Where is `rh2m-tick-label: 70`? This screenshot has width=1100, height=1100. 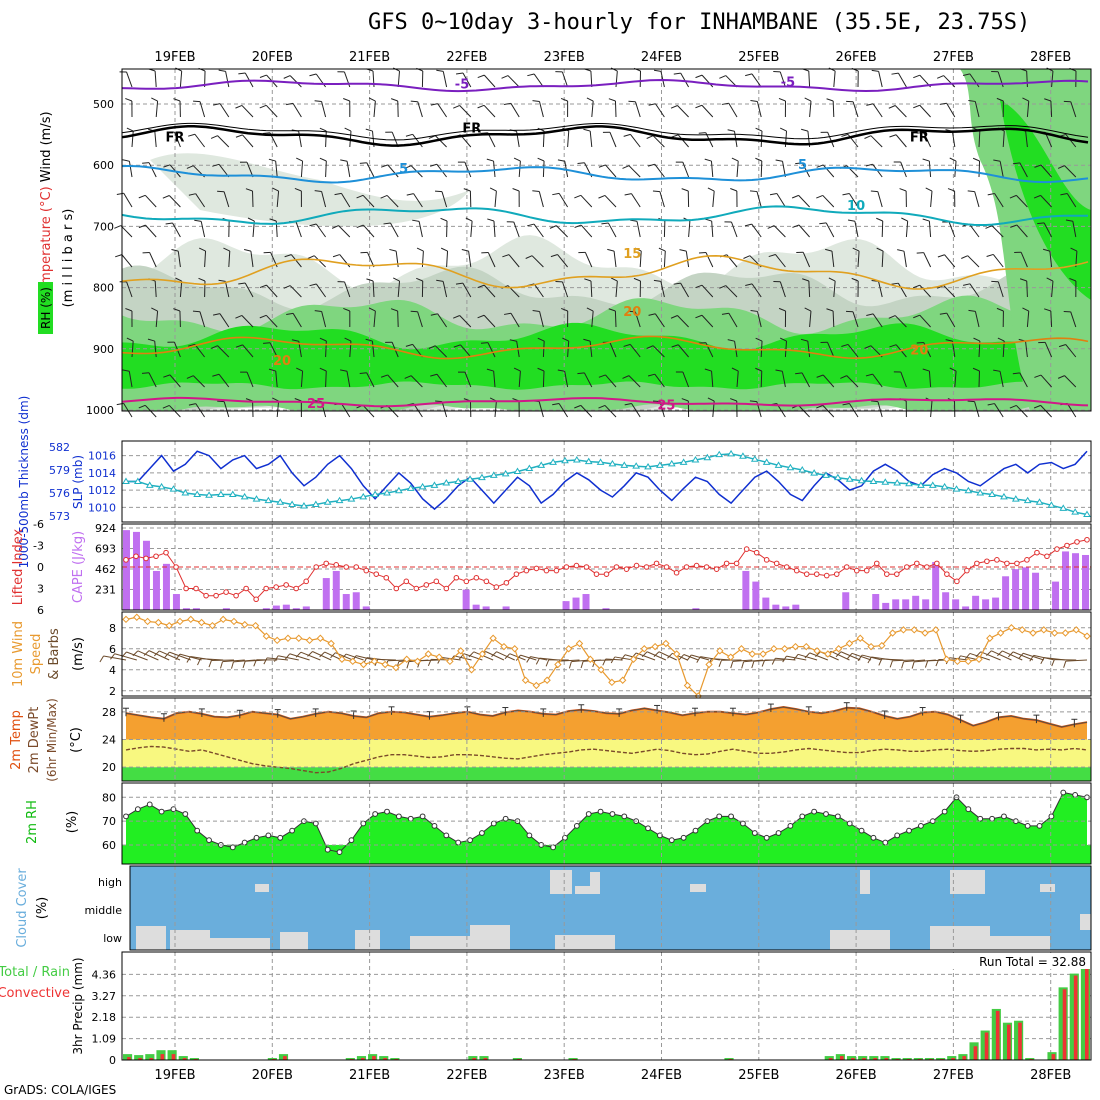
rh2m-tick-label: 70 is located at coordinates (109, 821).